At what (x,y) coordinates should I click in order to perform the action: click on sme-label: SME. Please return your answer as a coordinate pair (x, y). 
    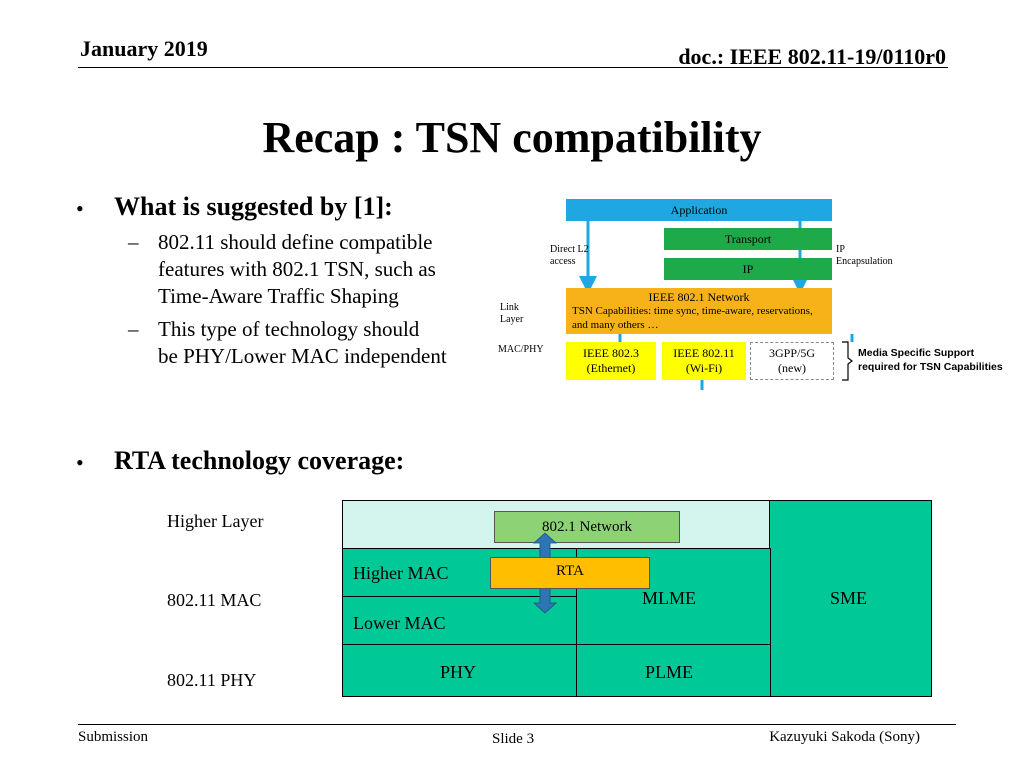
    Looking at the image, I should click on (849, 598).